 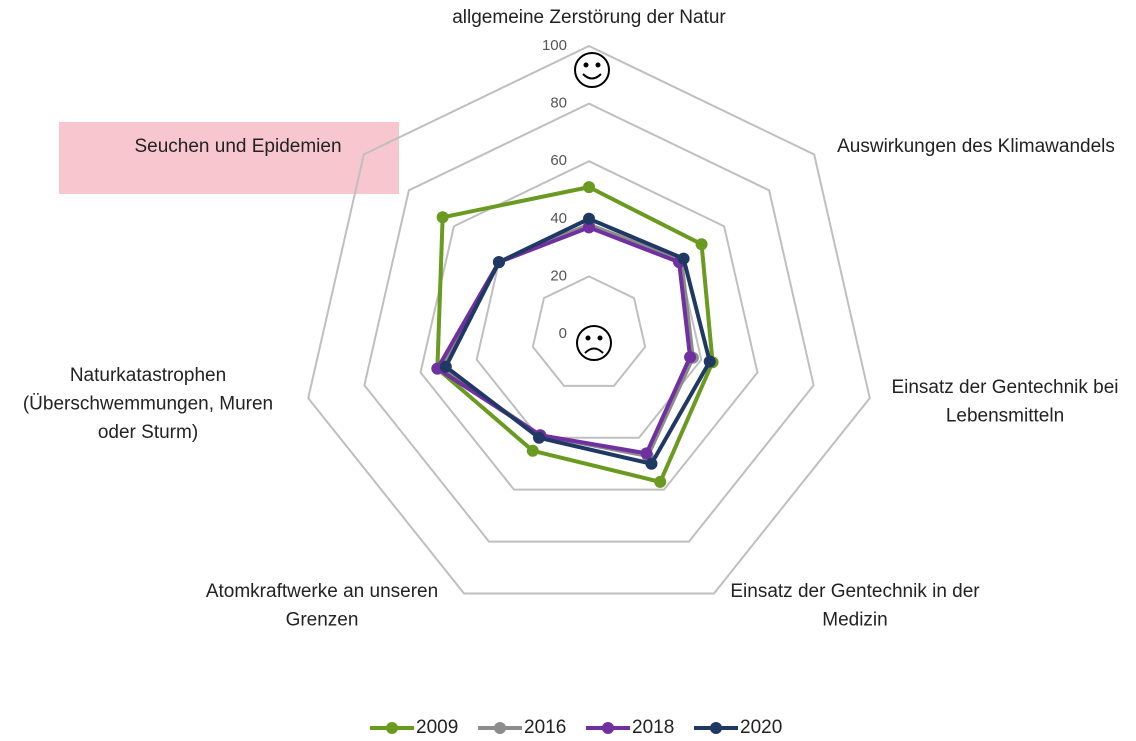 I want to click on legend-label: 2018, so click(x=653, y=727).